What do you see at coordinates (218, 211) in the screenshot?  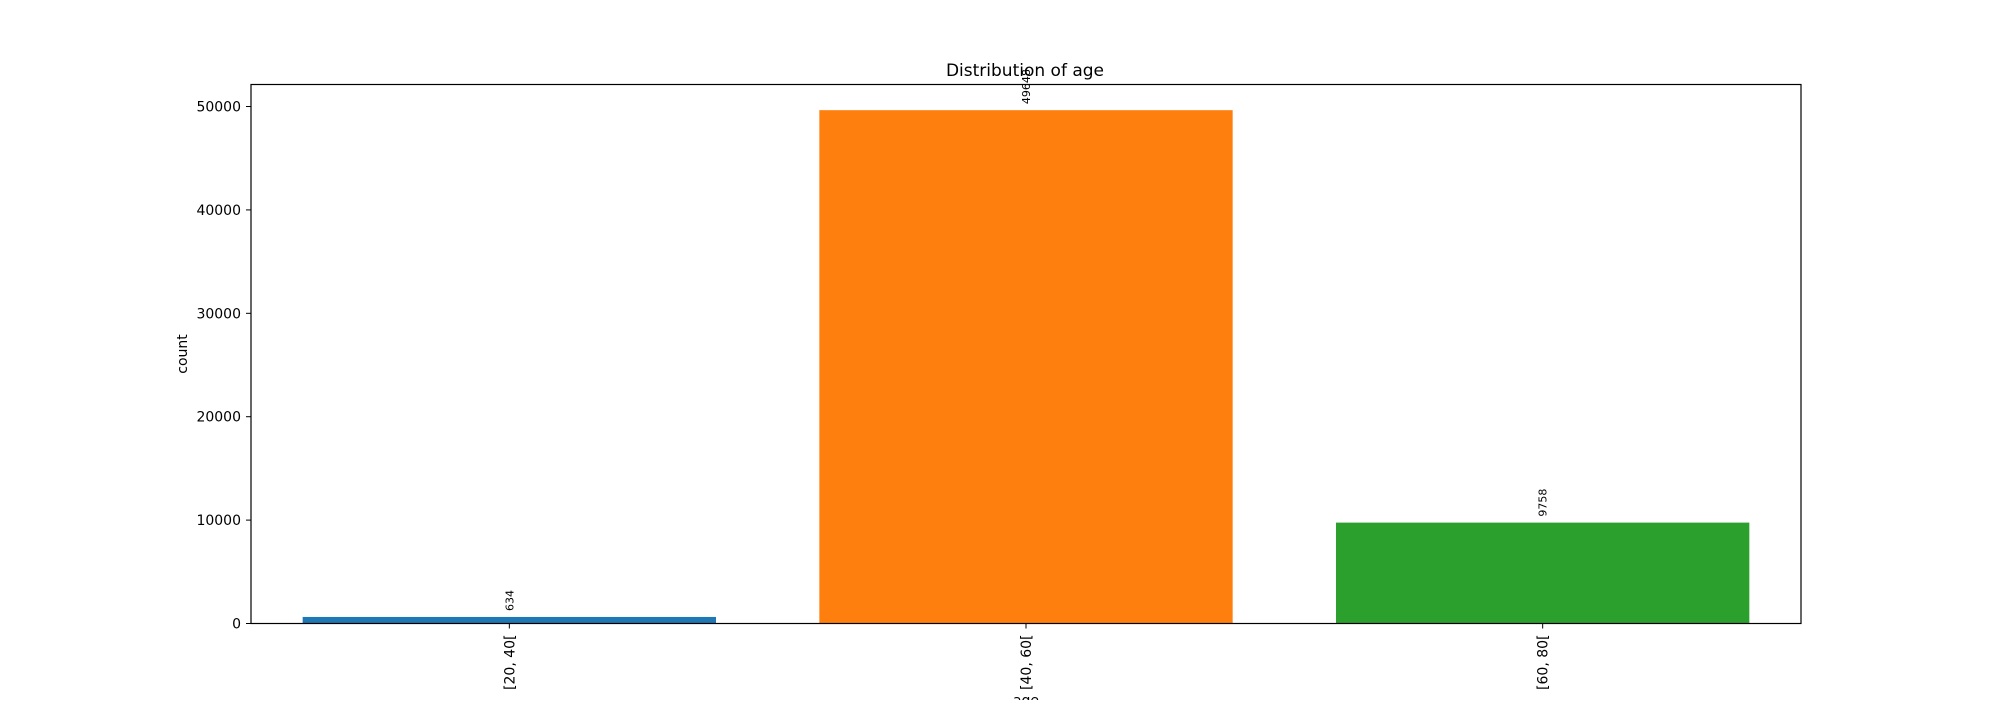 I see `y-tick-label-5: 40000` at bounding box center [218, 211].